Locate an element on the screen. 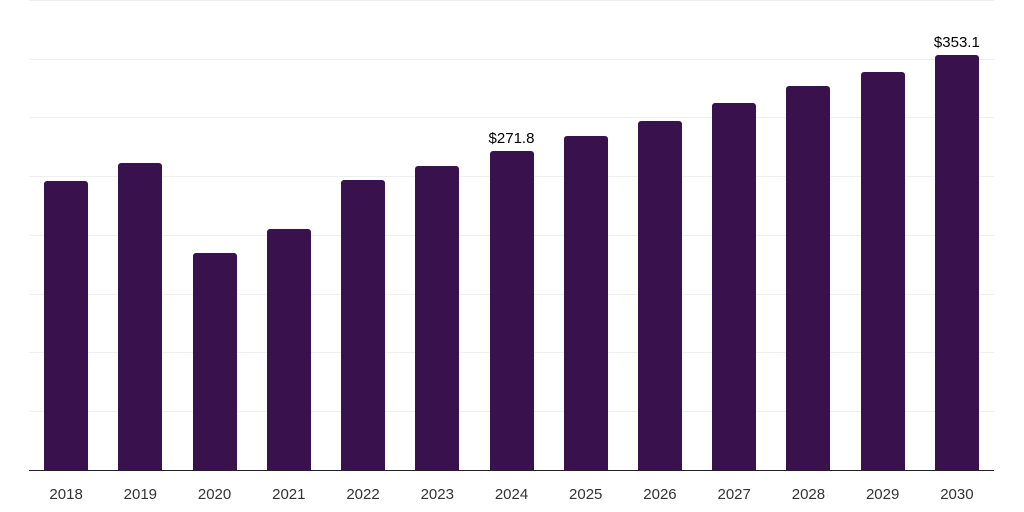 The height and width of the screenshot is (512, 1024). data-label-2024: $271.8 is located at coordinates (511, 138).